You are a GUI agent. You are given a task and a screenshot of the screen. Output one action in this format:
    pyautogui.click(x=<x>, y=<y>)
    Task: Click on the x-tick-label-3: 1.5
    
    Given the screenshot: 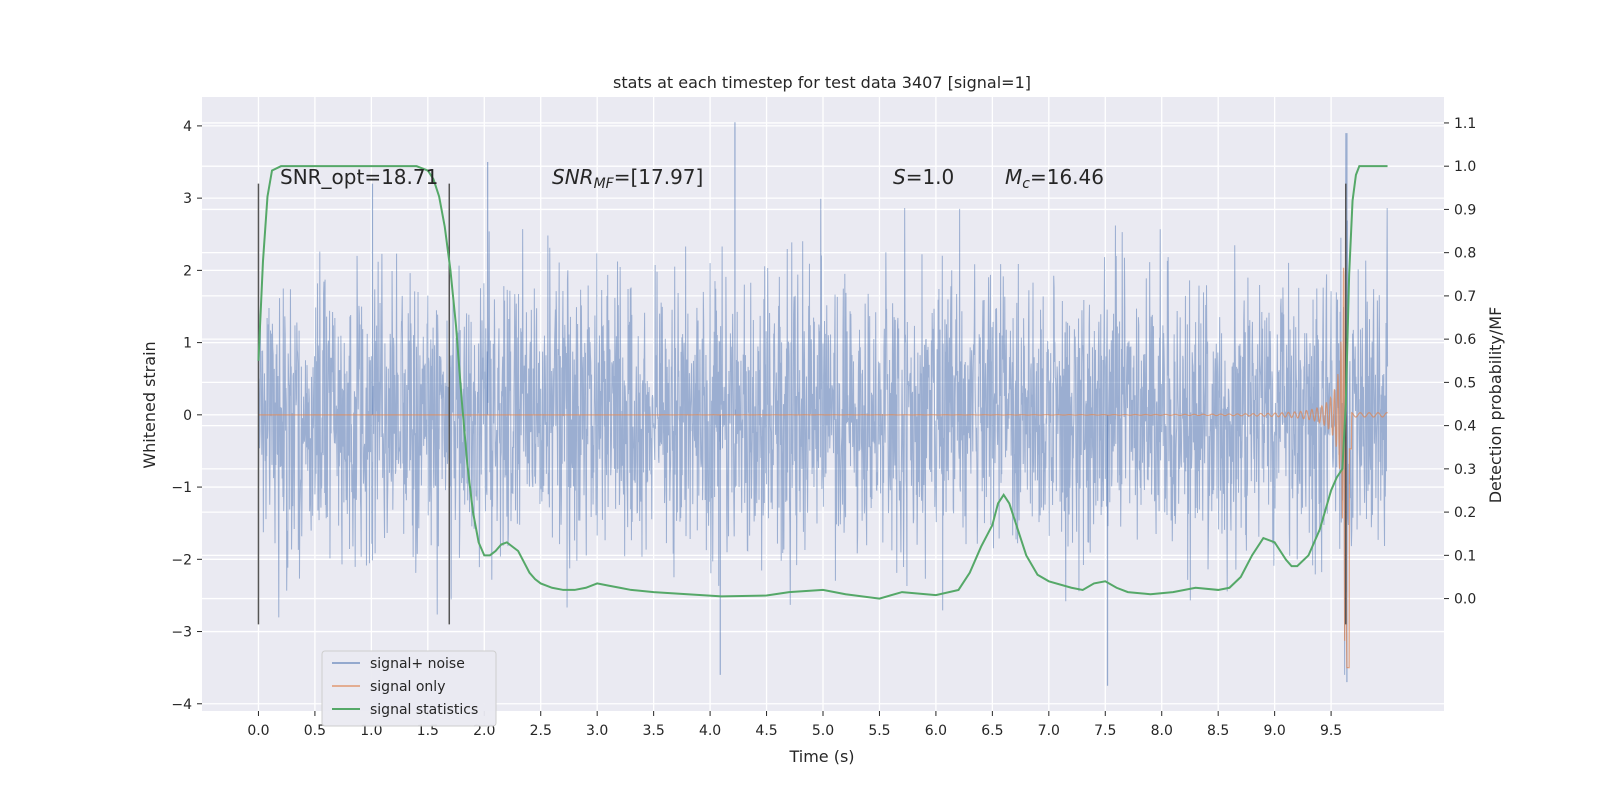 What is the action you would take?
    pyautogui.click(x=428, y=731)
    